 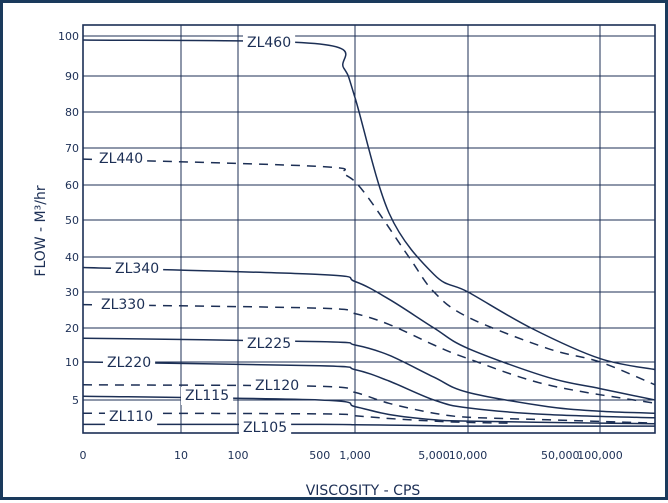 What do you see at coordinates (72, 76) in the screenshot?
I see `y-tick-label: 90` at bounding box center [72, 76].